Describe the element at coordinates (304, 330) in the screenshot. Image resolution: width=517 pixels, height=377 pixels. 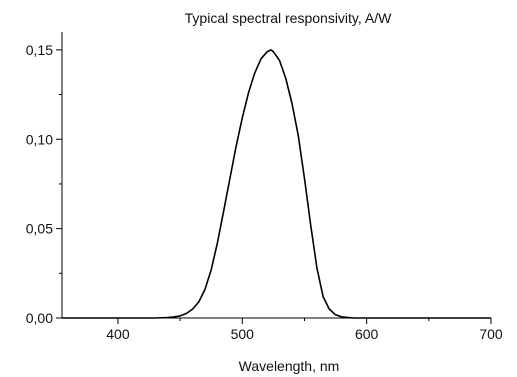
I see `x-axis-ticks: 400 500 600 700` at that location.